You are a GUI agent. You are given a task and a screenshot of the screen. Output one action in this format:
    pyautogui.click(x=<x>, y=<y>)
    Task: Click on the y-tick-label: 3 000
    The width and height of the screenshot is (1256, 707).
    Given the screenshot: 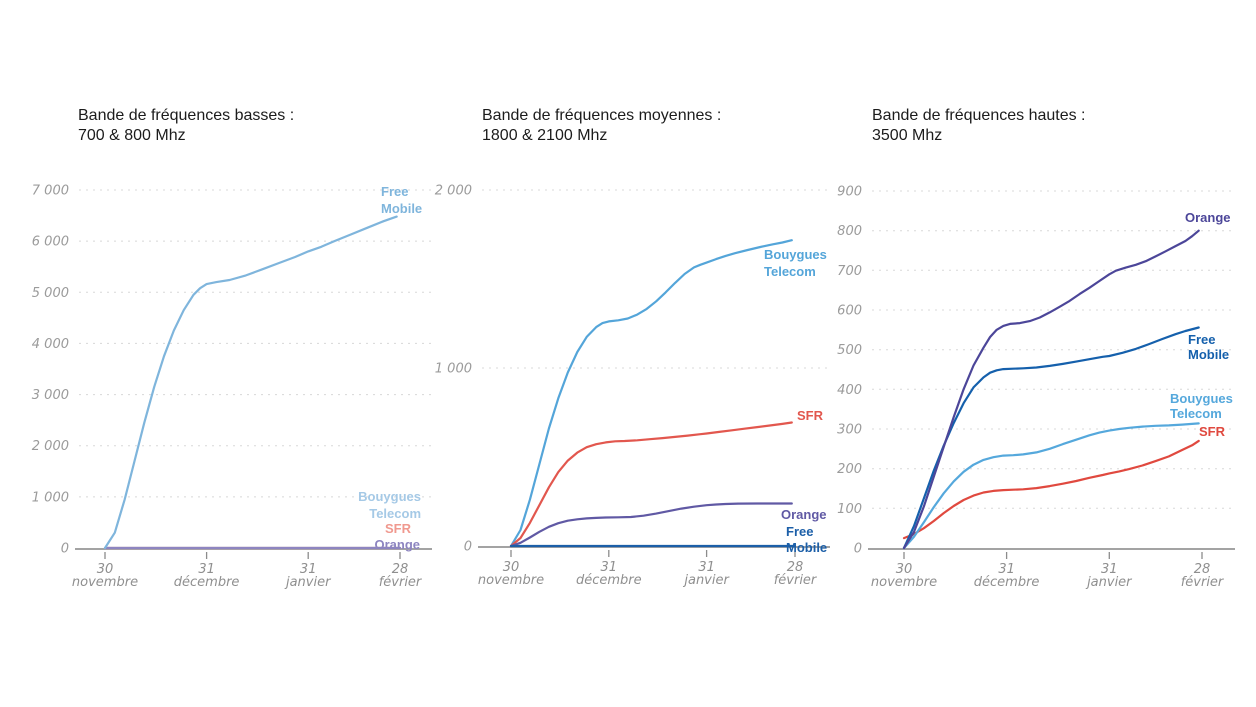 What is the action you would take?
    pyautogui.click(x=50, y=395)
    